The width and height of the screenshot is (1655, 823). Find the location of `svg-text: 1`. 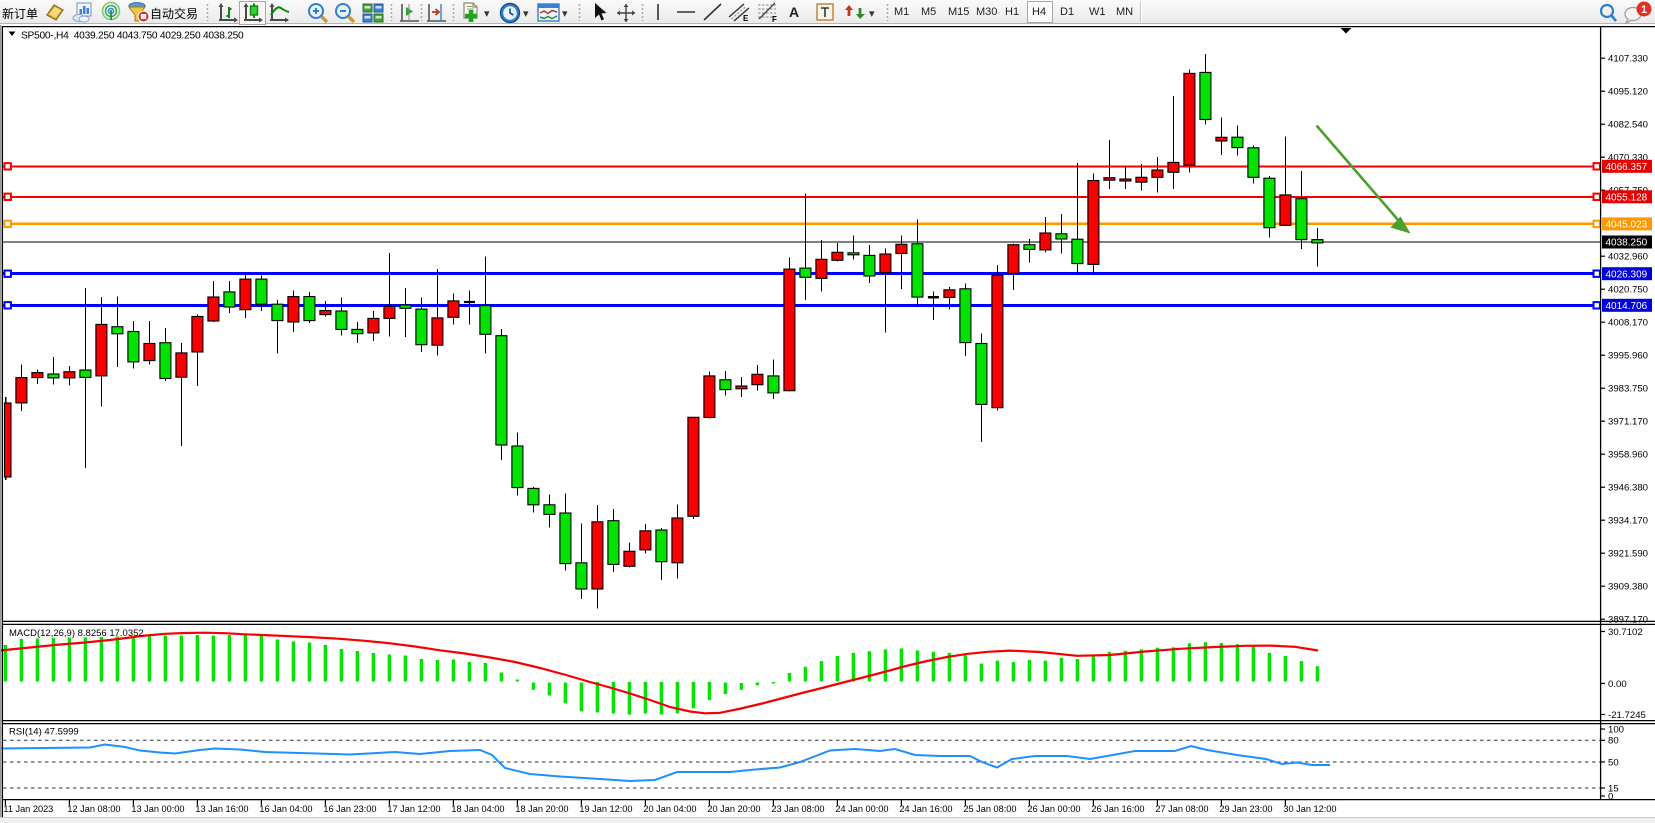

svg-text: 1 is located at coordinates (1644, 10).